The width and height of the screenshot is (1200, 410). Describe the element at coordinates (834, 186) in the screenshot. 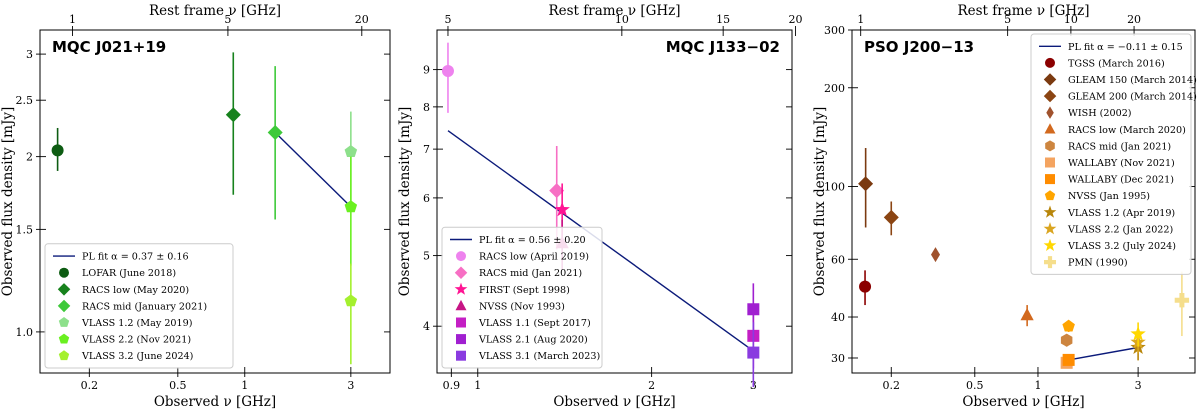

I see `y-tick-label: 100` at that location.